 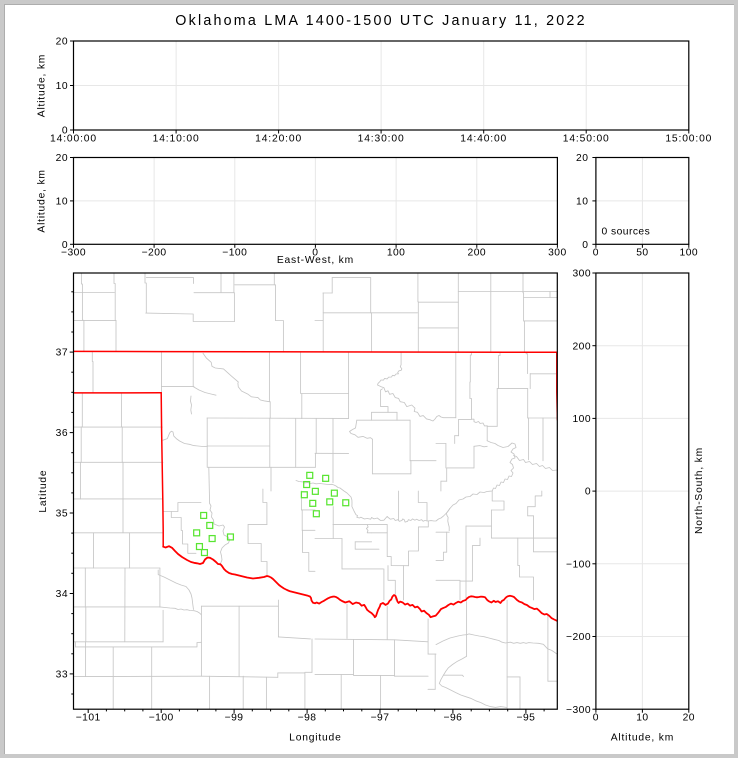 What do you see at coordinates (62, 594) in the screenshot?
I see `svg-text: 34` at bounding box center [62, 594].